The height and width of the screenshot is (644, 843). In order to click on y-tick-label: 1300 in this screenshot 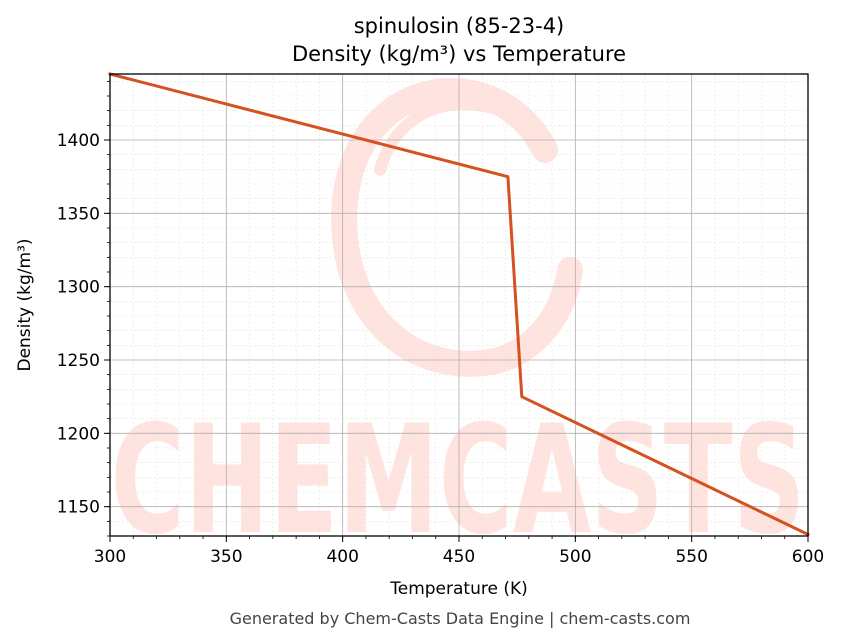, I will do `click(78, 288)`.